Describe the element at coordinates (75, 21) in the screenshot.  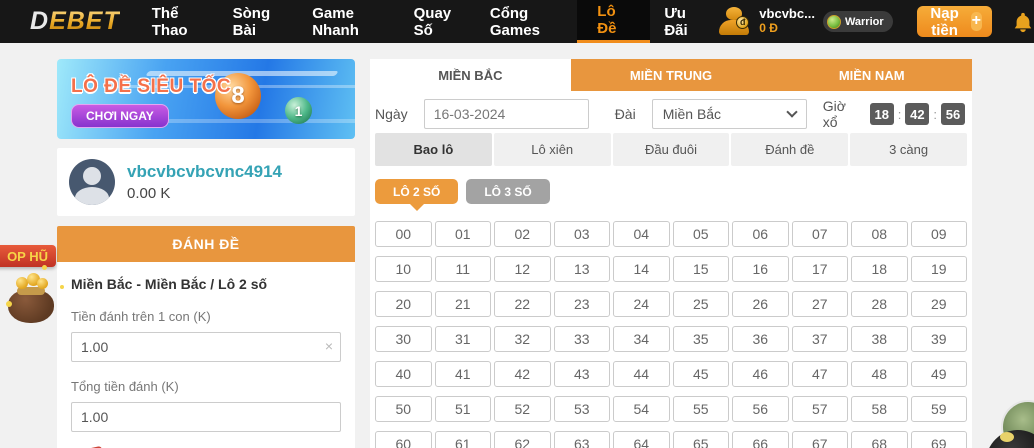
I see `brand-logo: D EBET` at that location.